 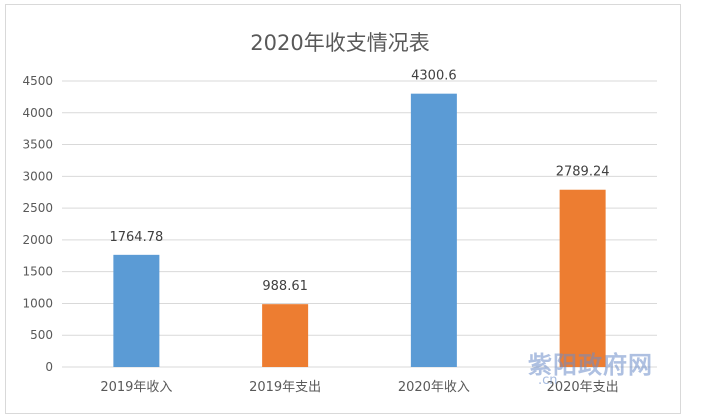 I want to click on x-tick-label: 2020年支出, so click(x=583, y=387).